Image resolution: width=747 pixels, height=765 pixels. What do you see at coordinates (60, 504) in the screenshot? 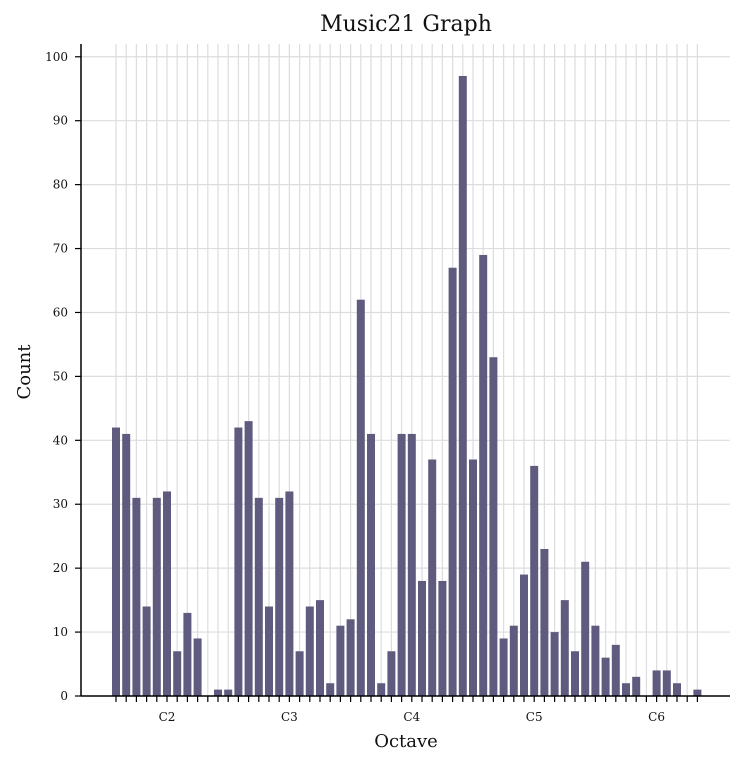
I see `y-tick-label: 30` at bounding box center [60, 504].